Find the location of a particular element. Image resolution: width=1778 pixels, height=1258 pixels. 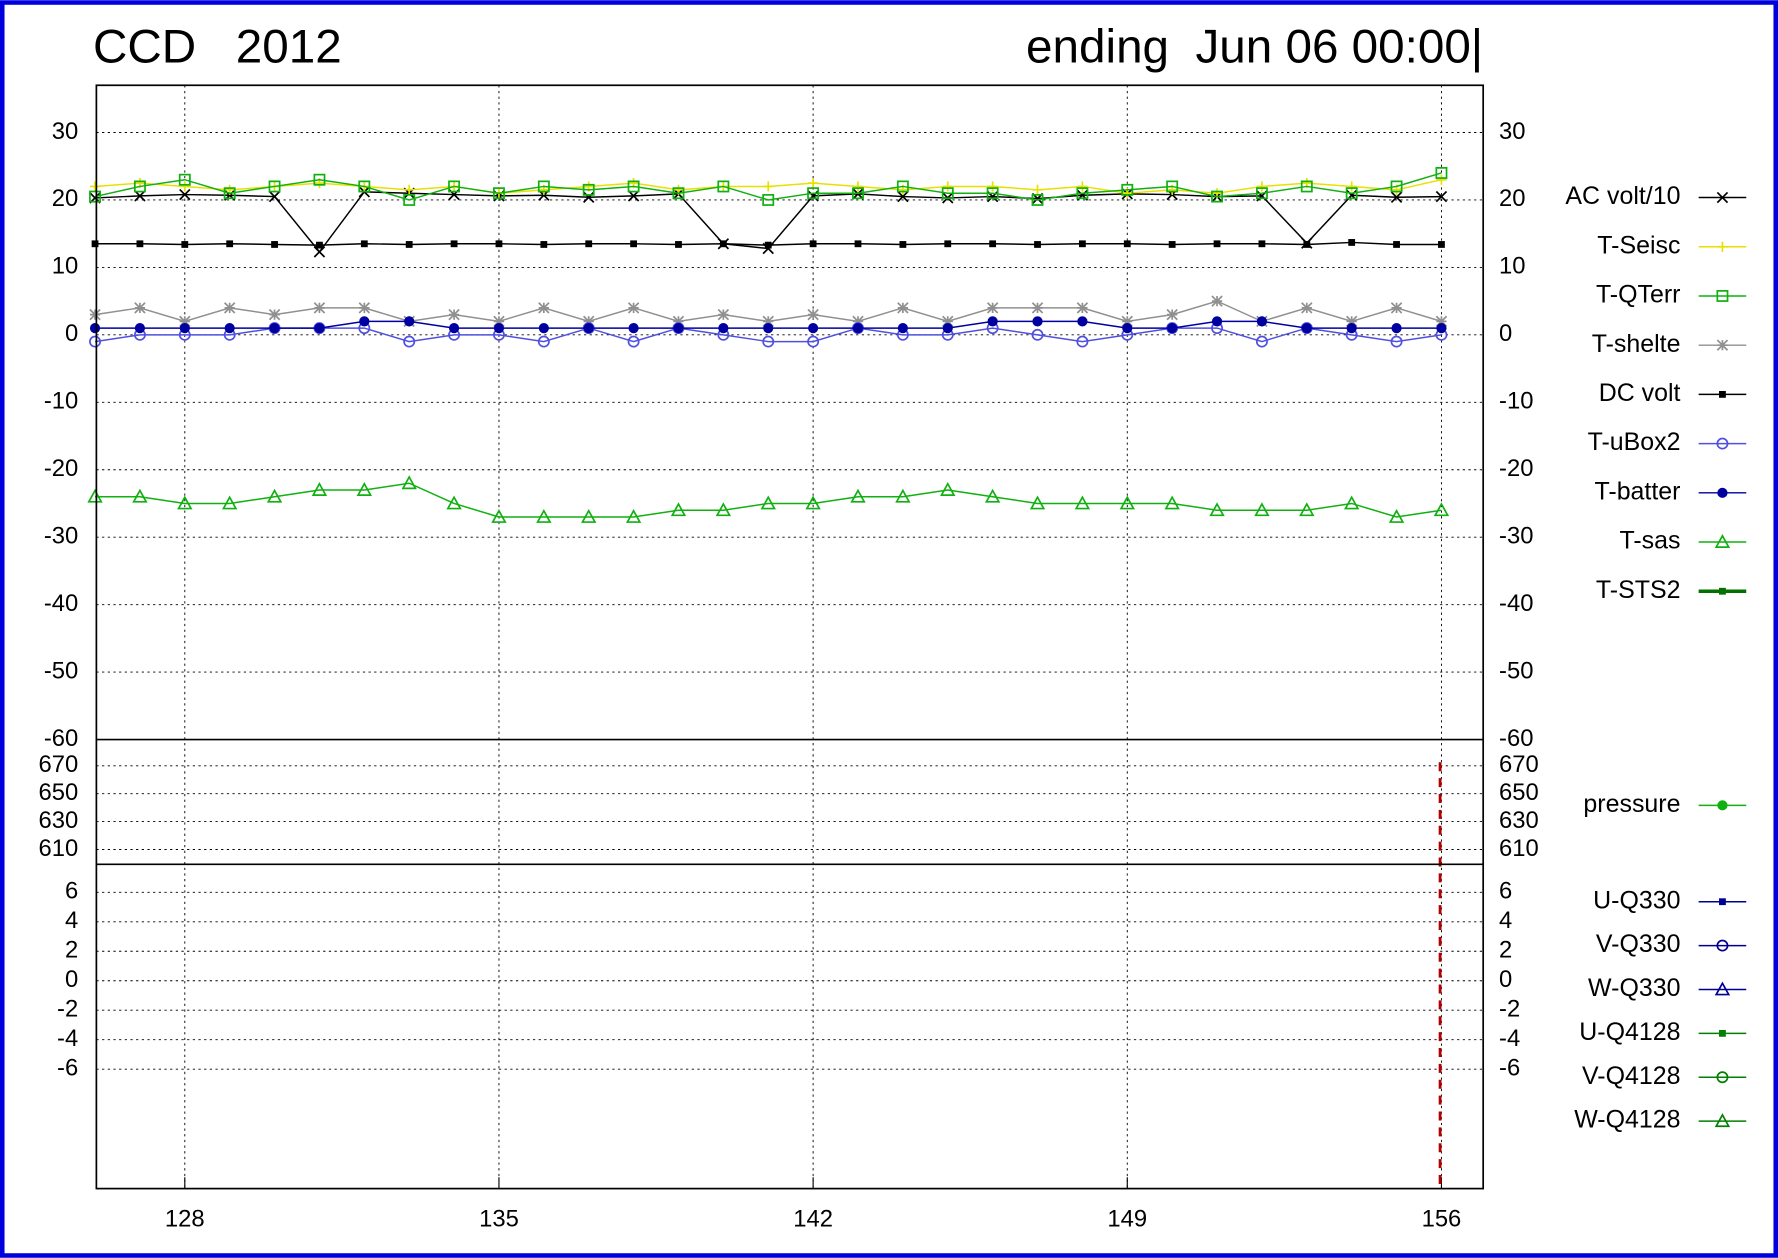

y-tick-label: 610 is located at coordinates (59, 848).